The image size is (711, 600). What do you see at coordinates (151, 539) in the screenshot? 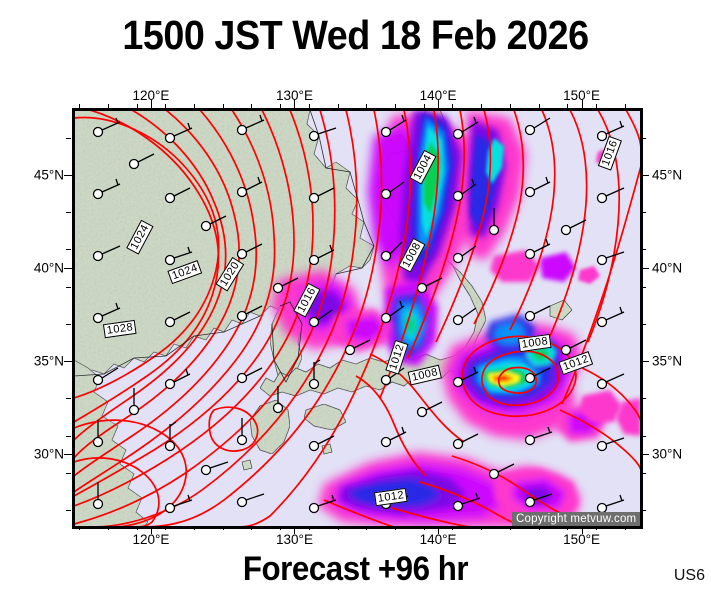
I see `lon-tick-bottom-120: 120°E` at bounding box center [151, 539].